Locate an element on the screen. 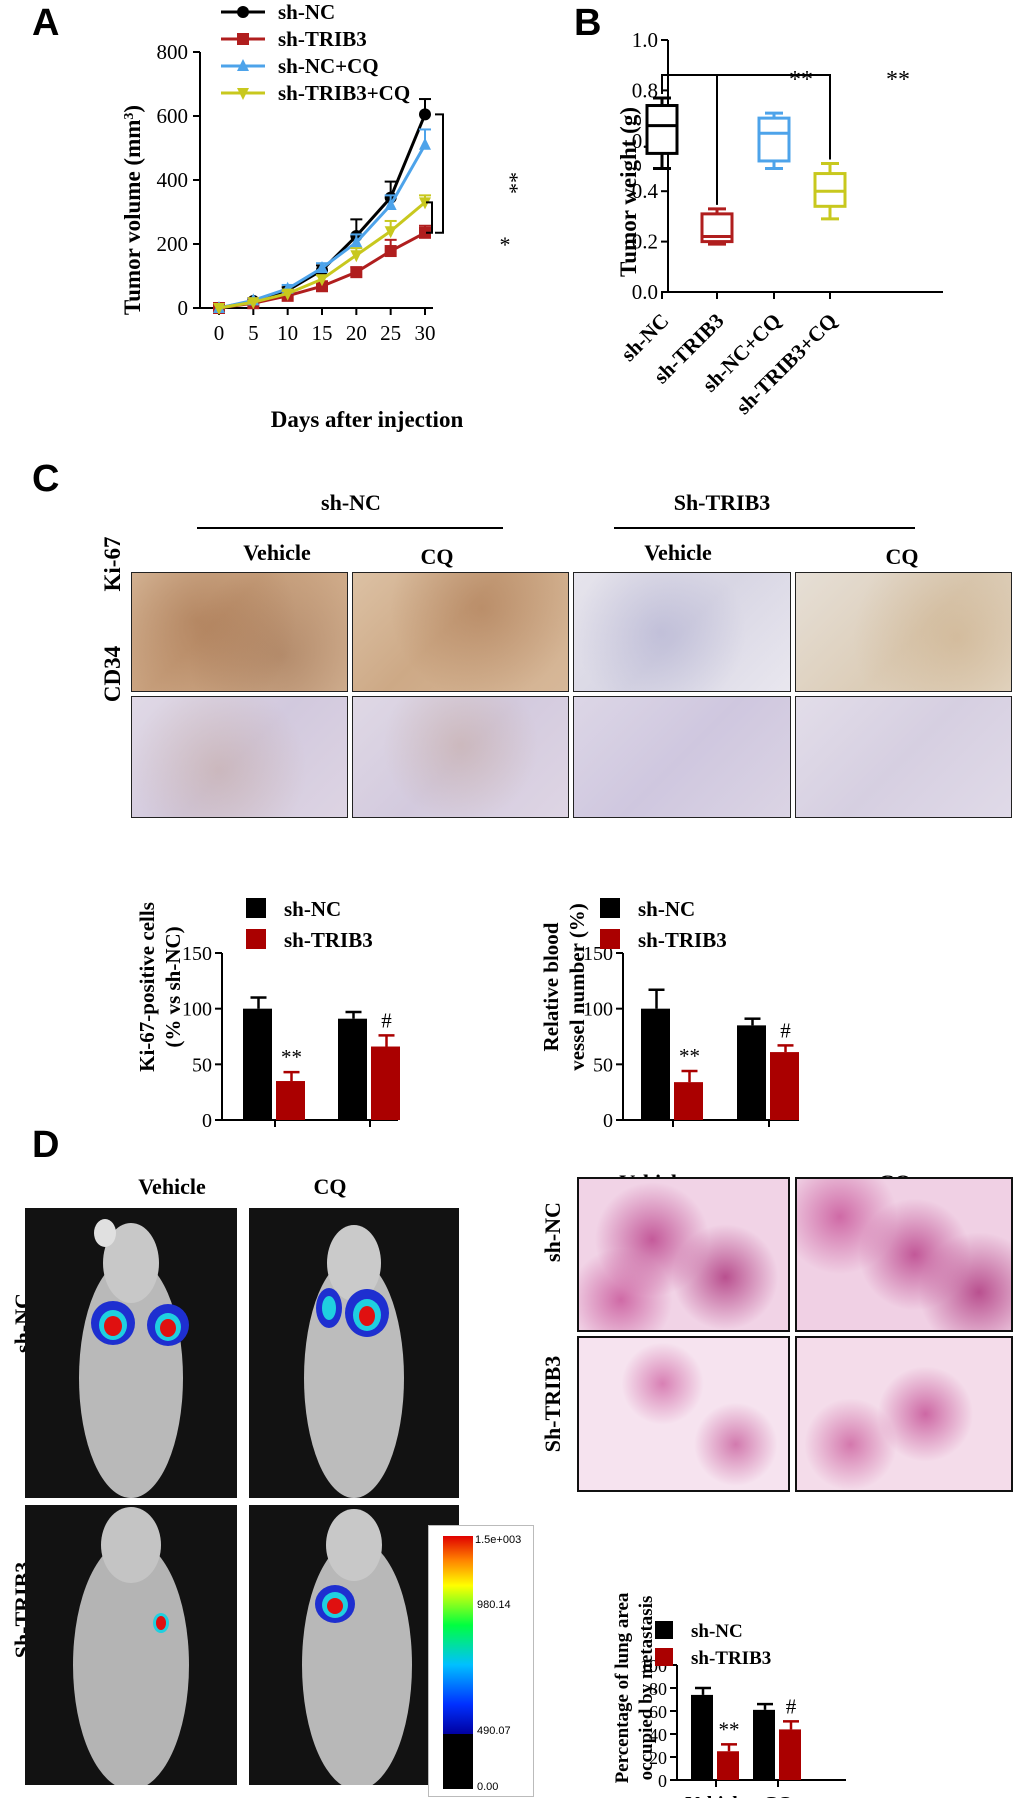  histology-cd34-shtrib3-cq is located at coordinates (903, 757).